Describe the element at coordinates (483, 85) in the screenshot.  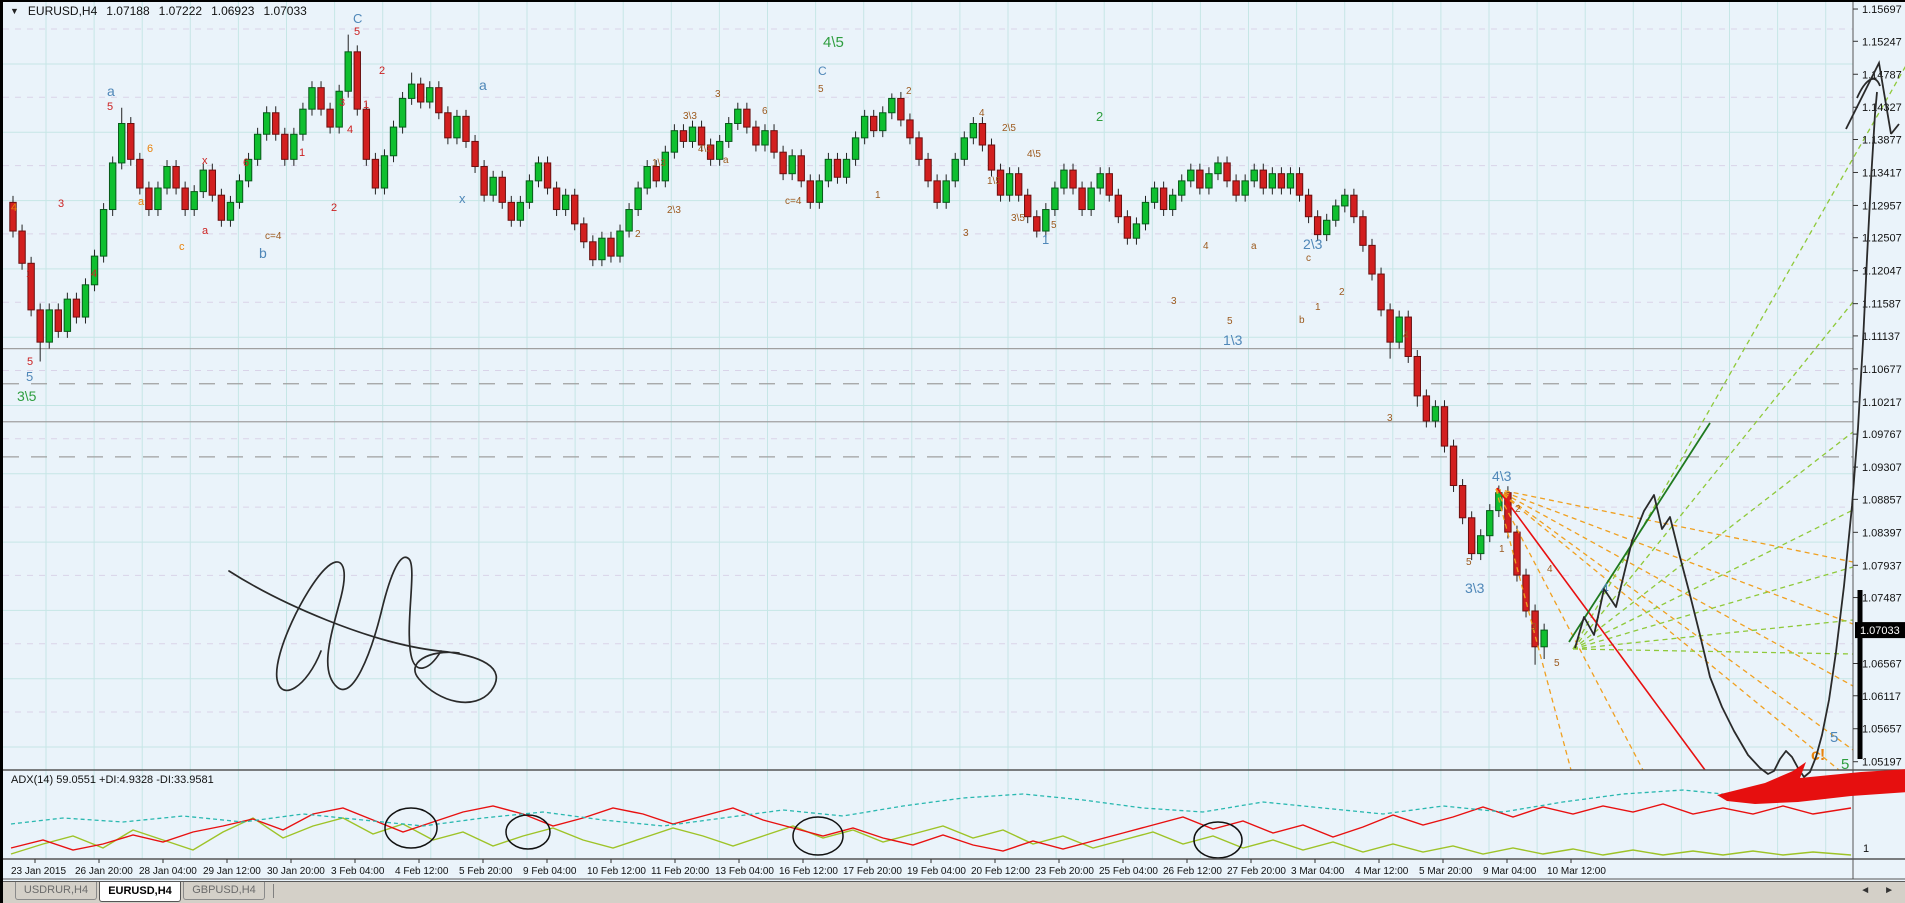
I see `wave-label: a` at that location.